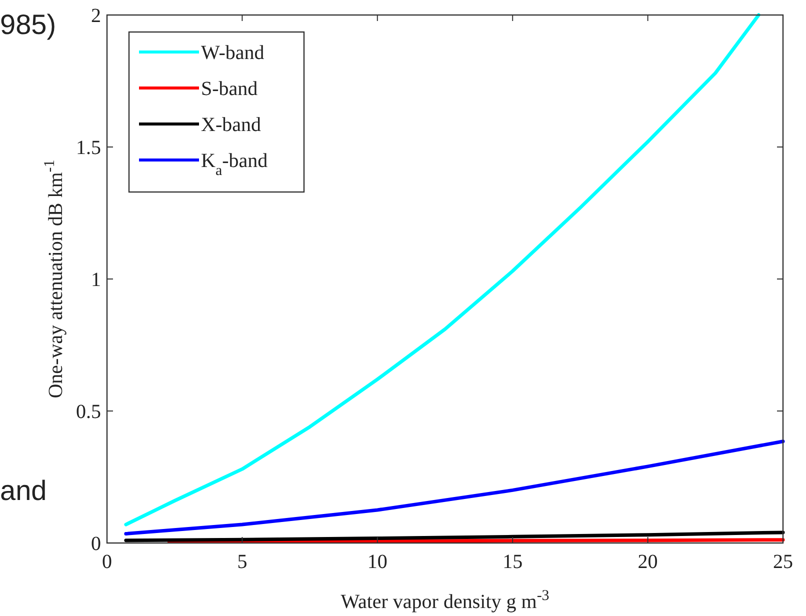  I want to click on legend-label: K$_{a}$-band, so click(234, 164).